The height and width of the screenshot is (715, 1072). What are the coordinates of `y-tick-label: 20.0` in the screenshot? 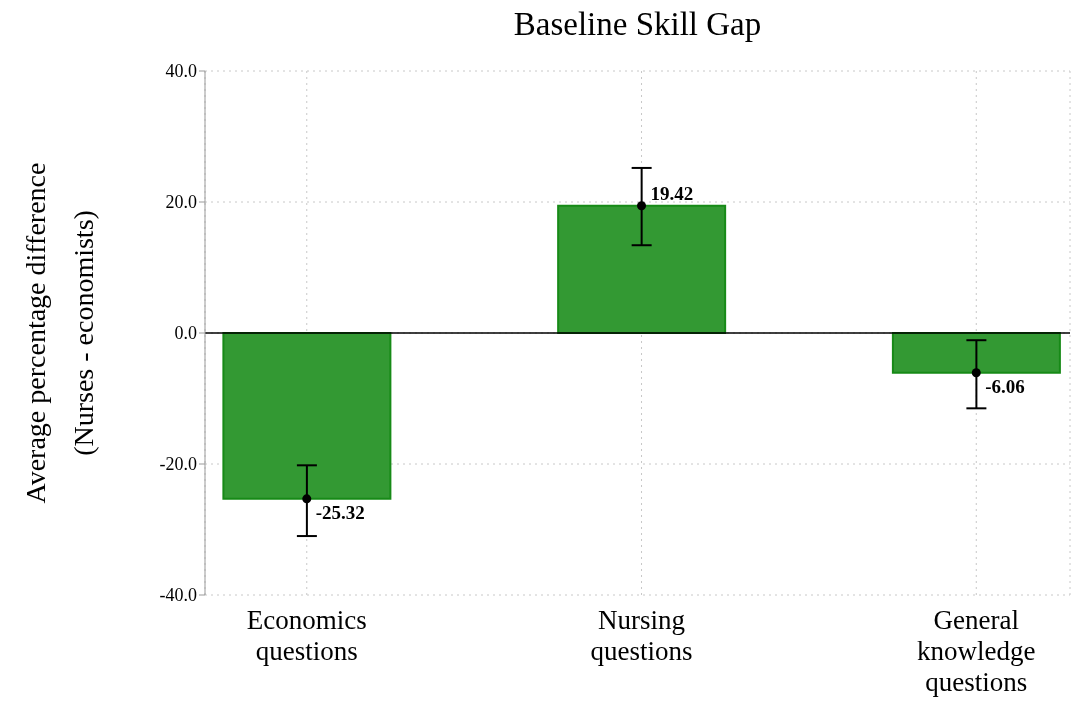 It's located at (181, 202).